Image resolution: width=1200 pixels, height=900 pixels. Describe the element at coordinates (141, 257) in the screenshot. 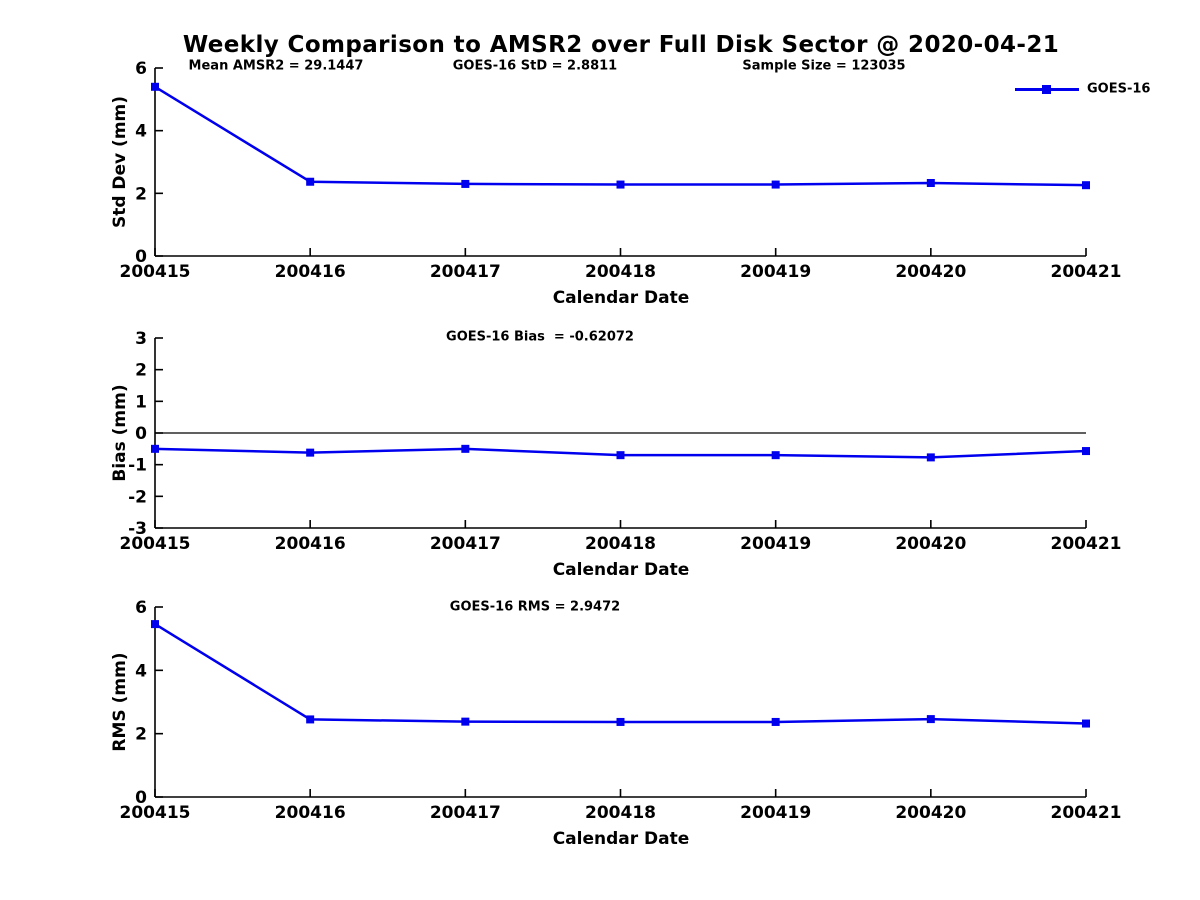

I see `plot1-y-tick-label: 0` at that location.